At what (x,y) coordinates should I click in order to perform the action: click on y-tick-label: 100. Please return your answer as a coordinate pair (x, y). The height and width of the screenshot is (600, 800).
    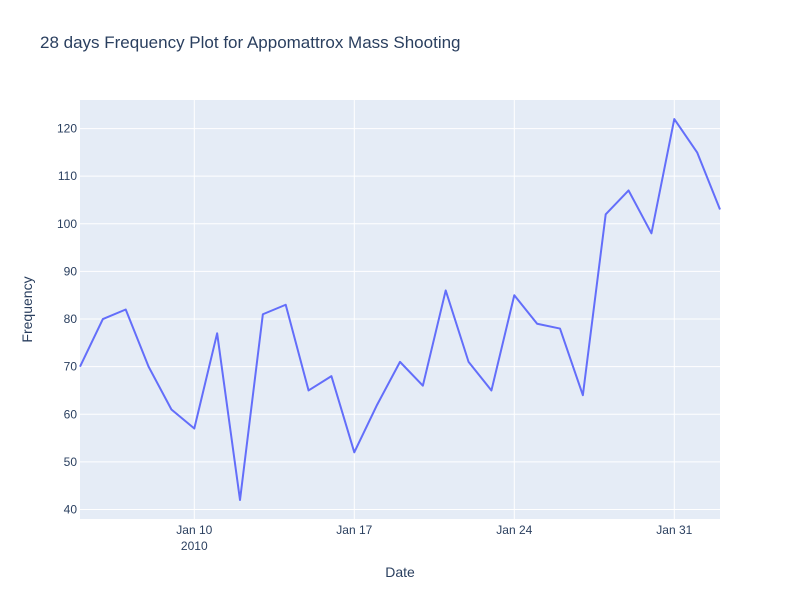
    Looking at the image, I should click on (67, 224).